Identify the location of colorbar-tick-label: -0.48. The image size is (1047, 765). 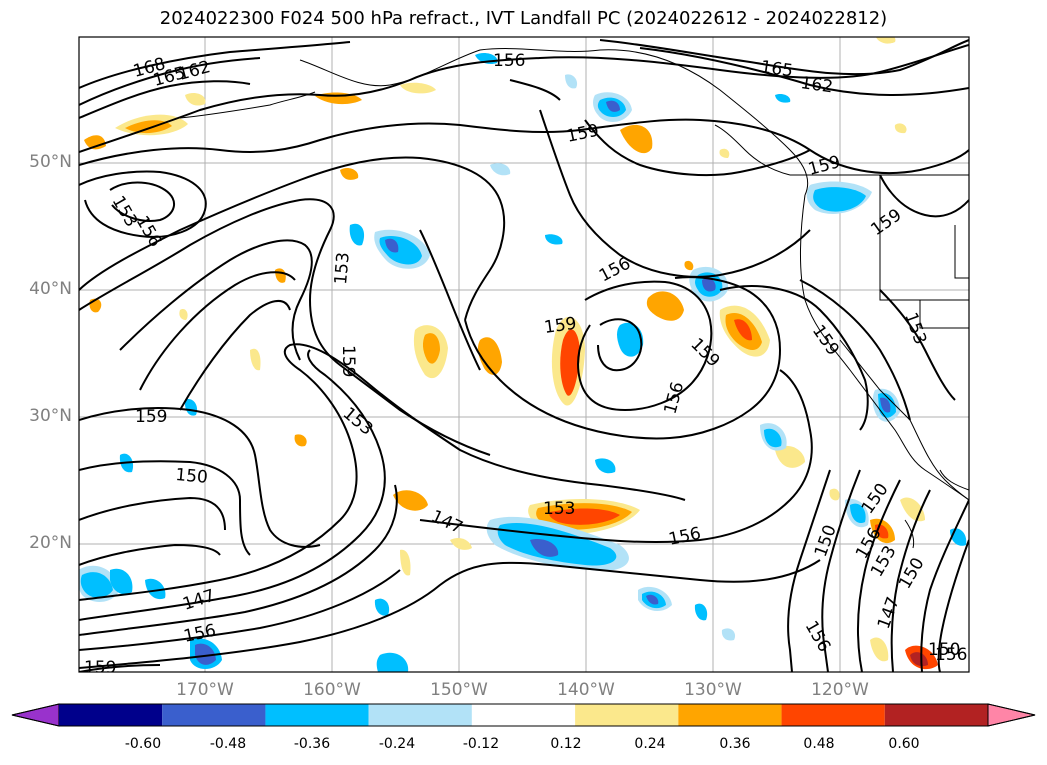
(228, 744).